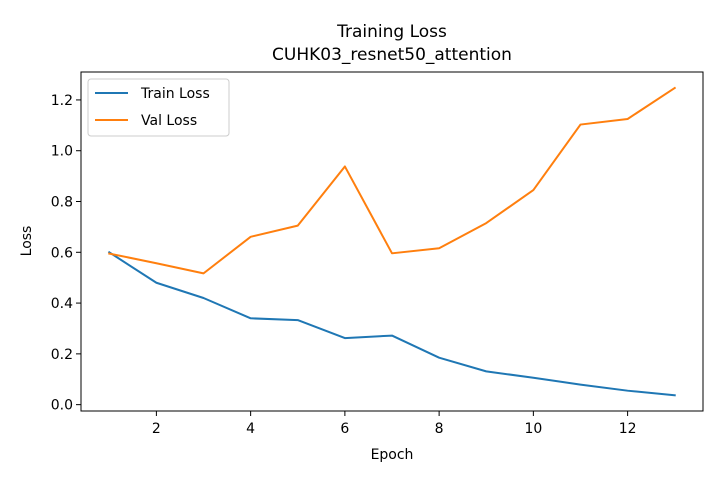 Image resolution: width=720 pixels, height=480 pixels. What do you see at coordinates (344, 429) in the screenshot?
I see `x-tick-label: 6` at bounding box center [344, 429].